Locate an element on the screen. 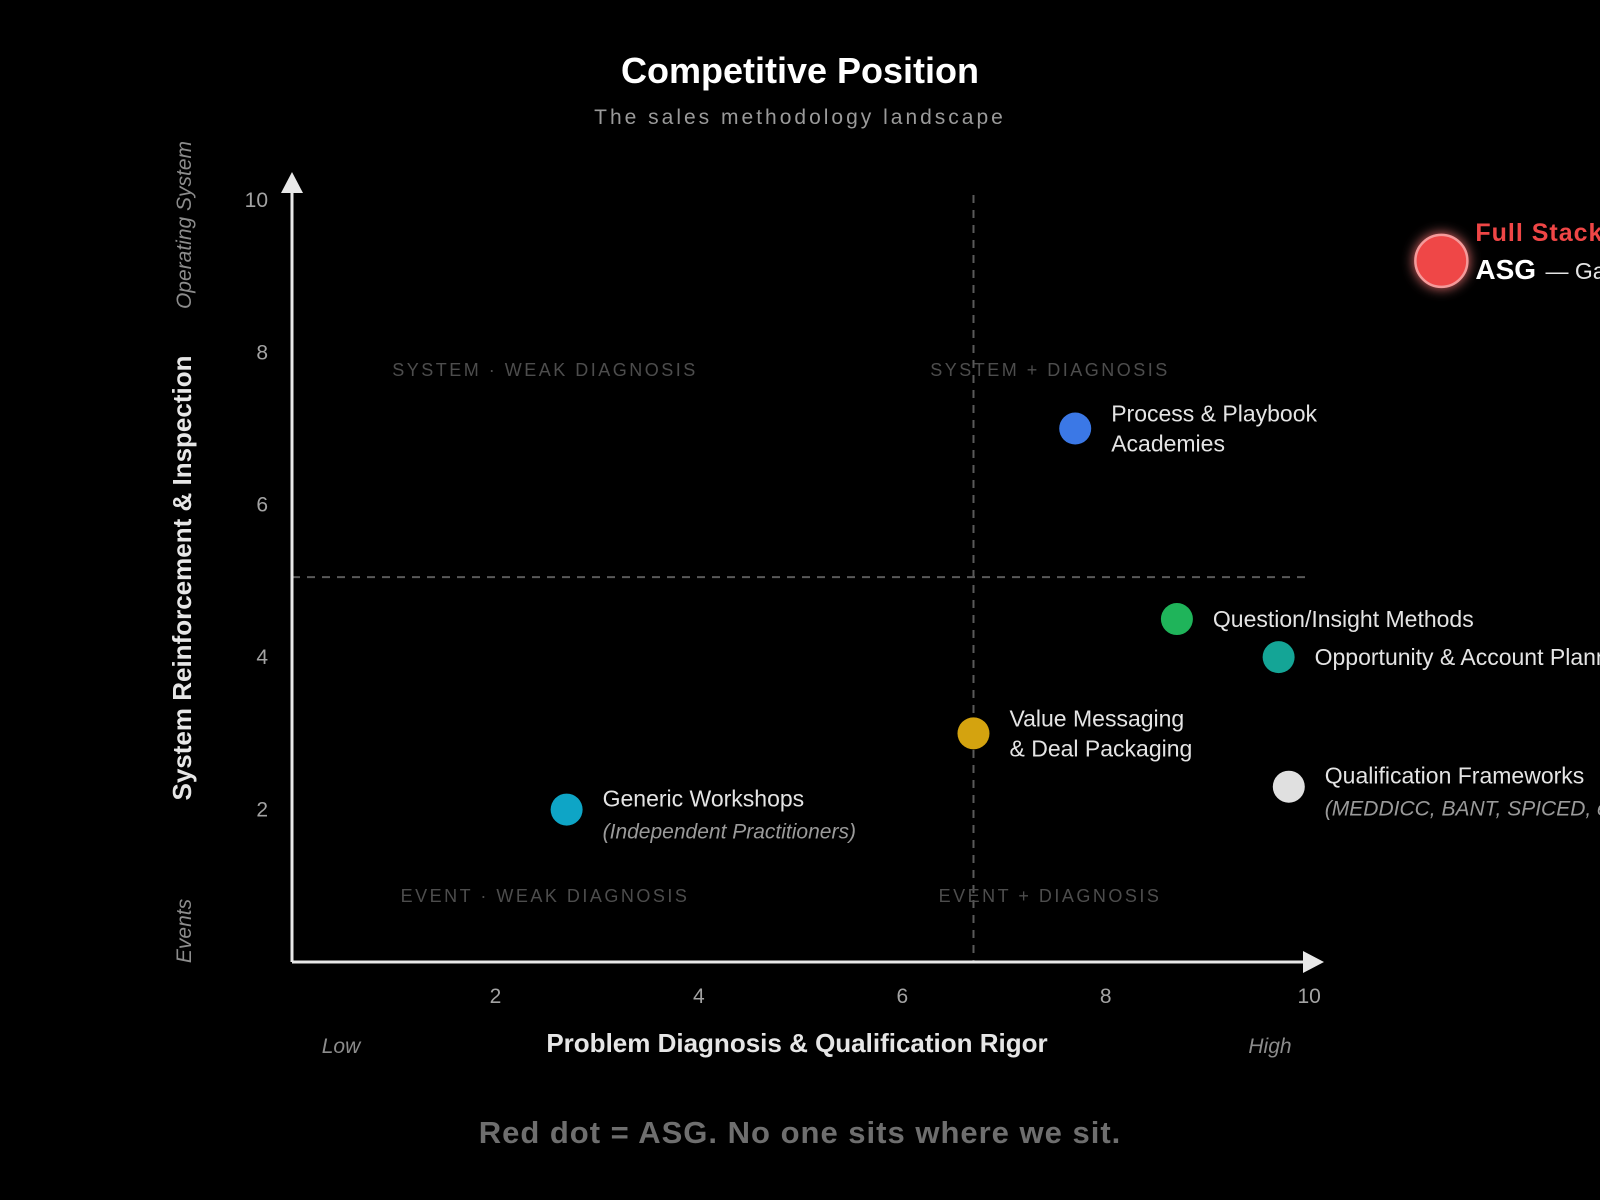 The height and width of the screenshot is (1200, 1600). quadrant-label-top-left: SYSTEM · WEAK DIAGNOSIS is located at coordinates (545, 370).